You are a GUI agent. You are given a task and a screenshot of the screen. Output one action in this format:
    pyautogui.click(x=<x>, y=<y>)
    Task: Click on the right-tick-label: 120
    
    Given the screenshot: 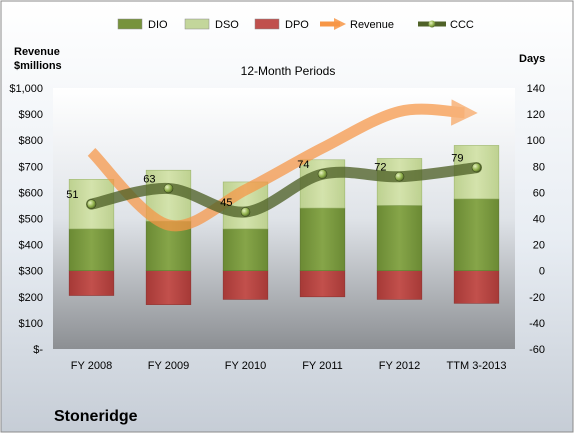 What is the action you would take?
    pyautogui.click(x=536, y=115)
    